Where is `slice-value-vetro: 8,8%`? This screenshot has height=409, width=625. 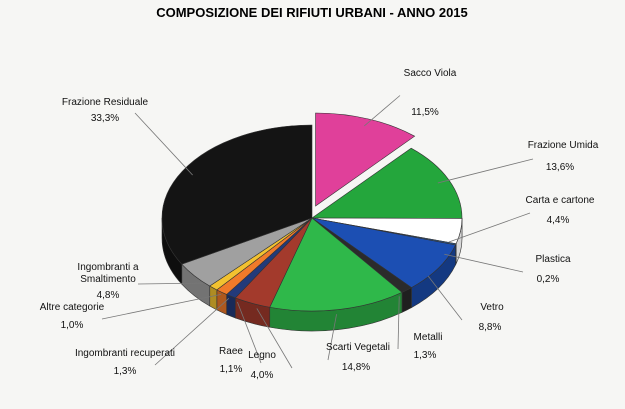 slice-value-vetro: 8,8% is located at coordinates (490, 327).